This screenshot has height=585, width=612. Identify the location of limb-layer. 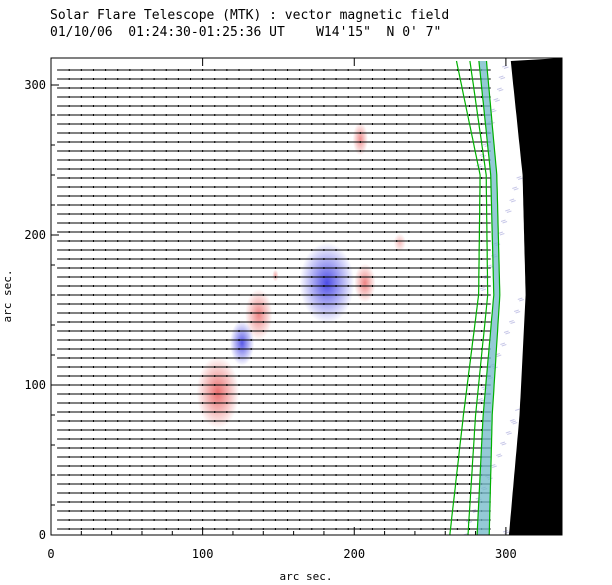
(519, 296).